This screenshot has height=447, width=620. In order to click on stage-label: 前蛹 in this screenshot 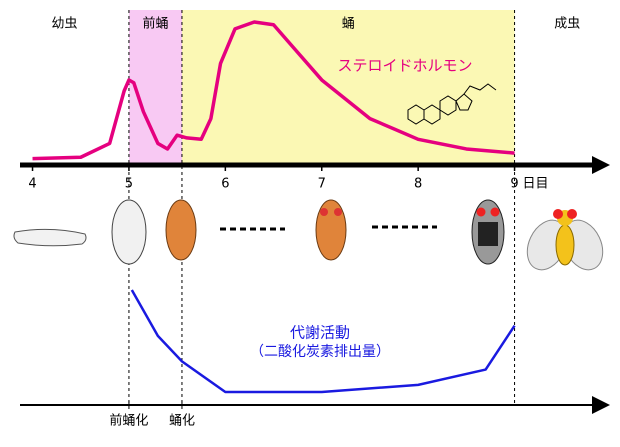, I will do `click(155, 24)`.